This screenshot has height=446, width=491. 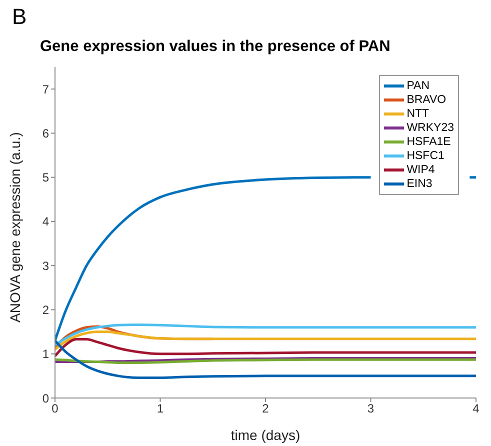 I want to click on y-axis-title: ANOVA gene expression (a.u.), so click(x=14, y=227).